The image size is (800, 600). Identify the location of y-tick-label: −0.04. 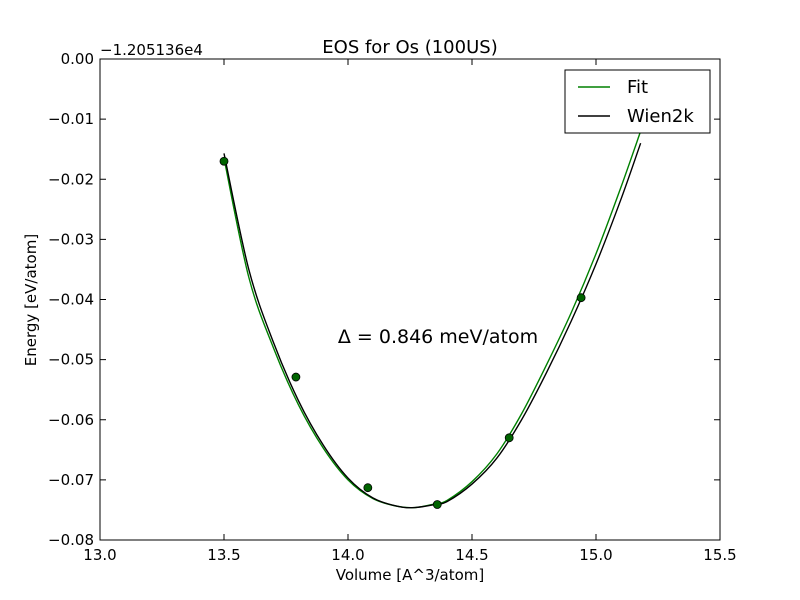
(71, 300).